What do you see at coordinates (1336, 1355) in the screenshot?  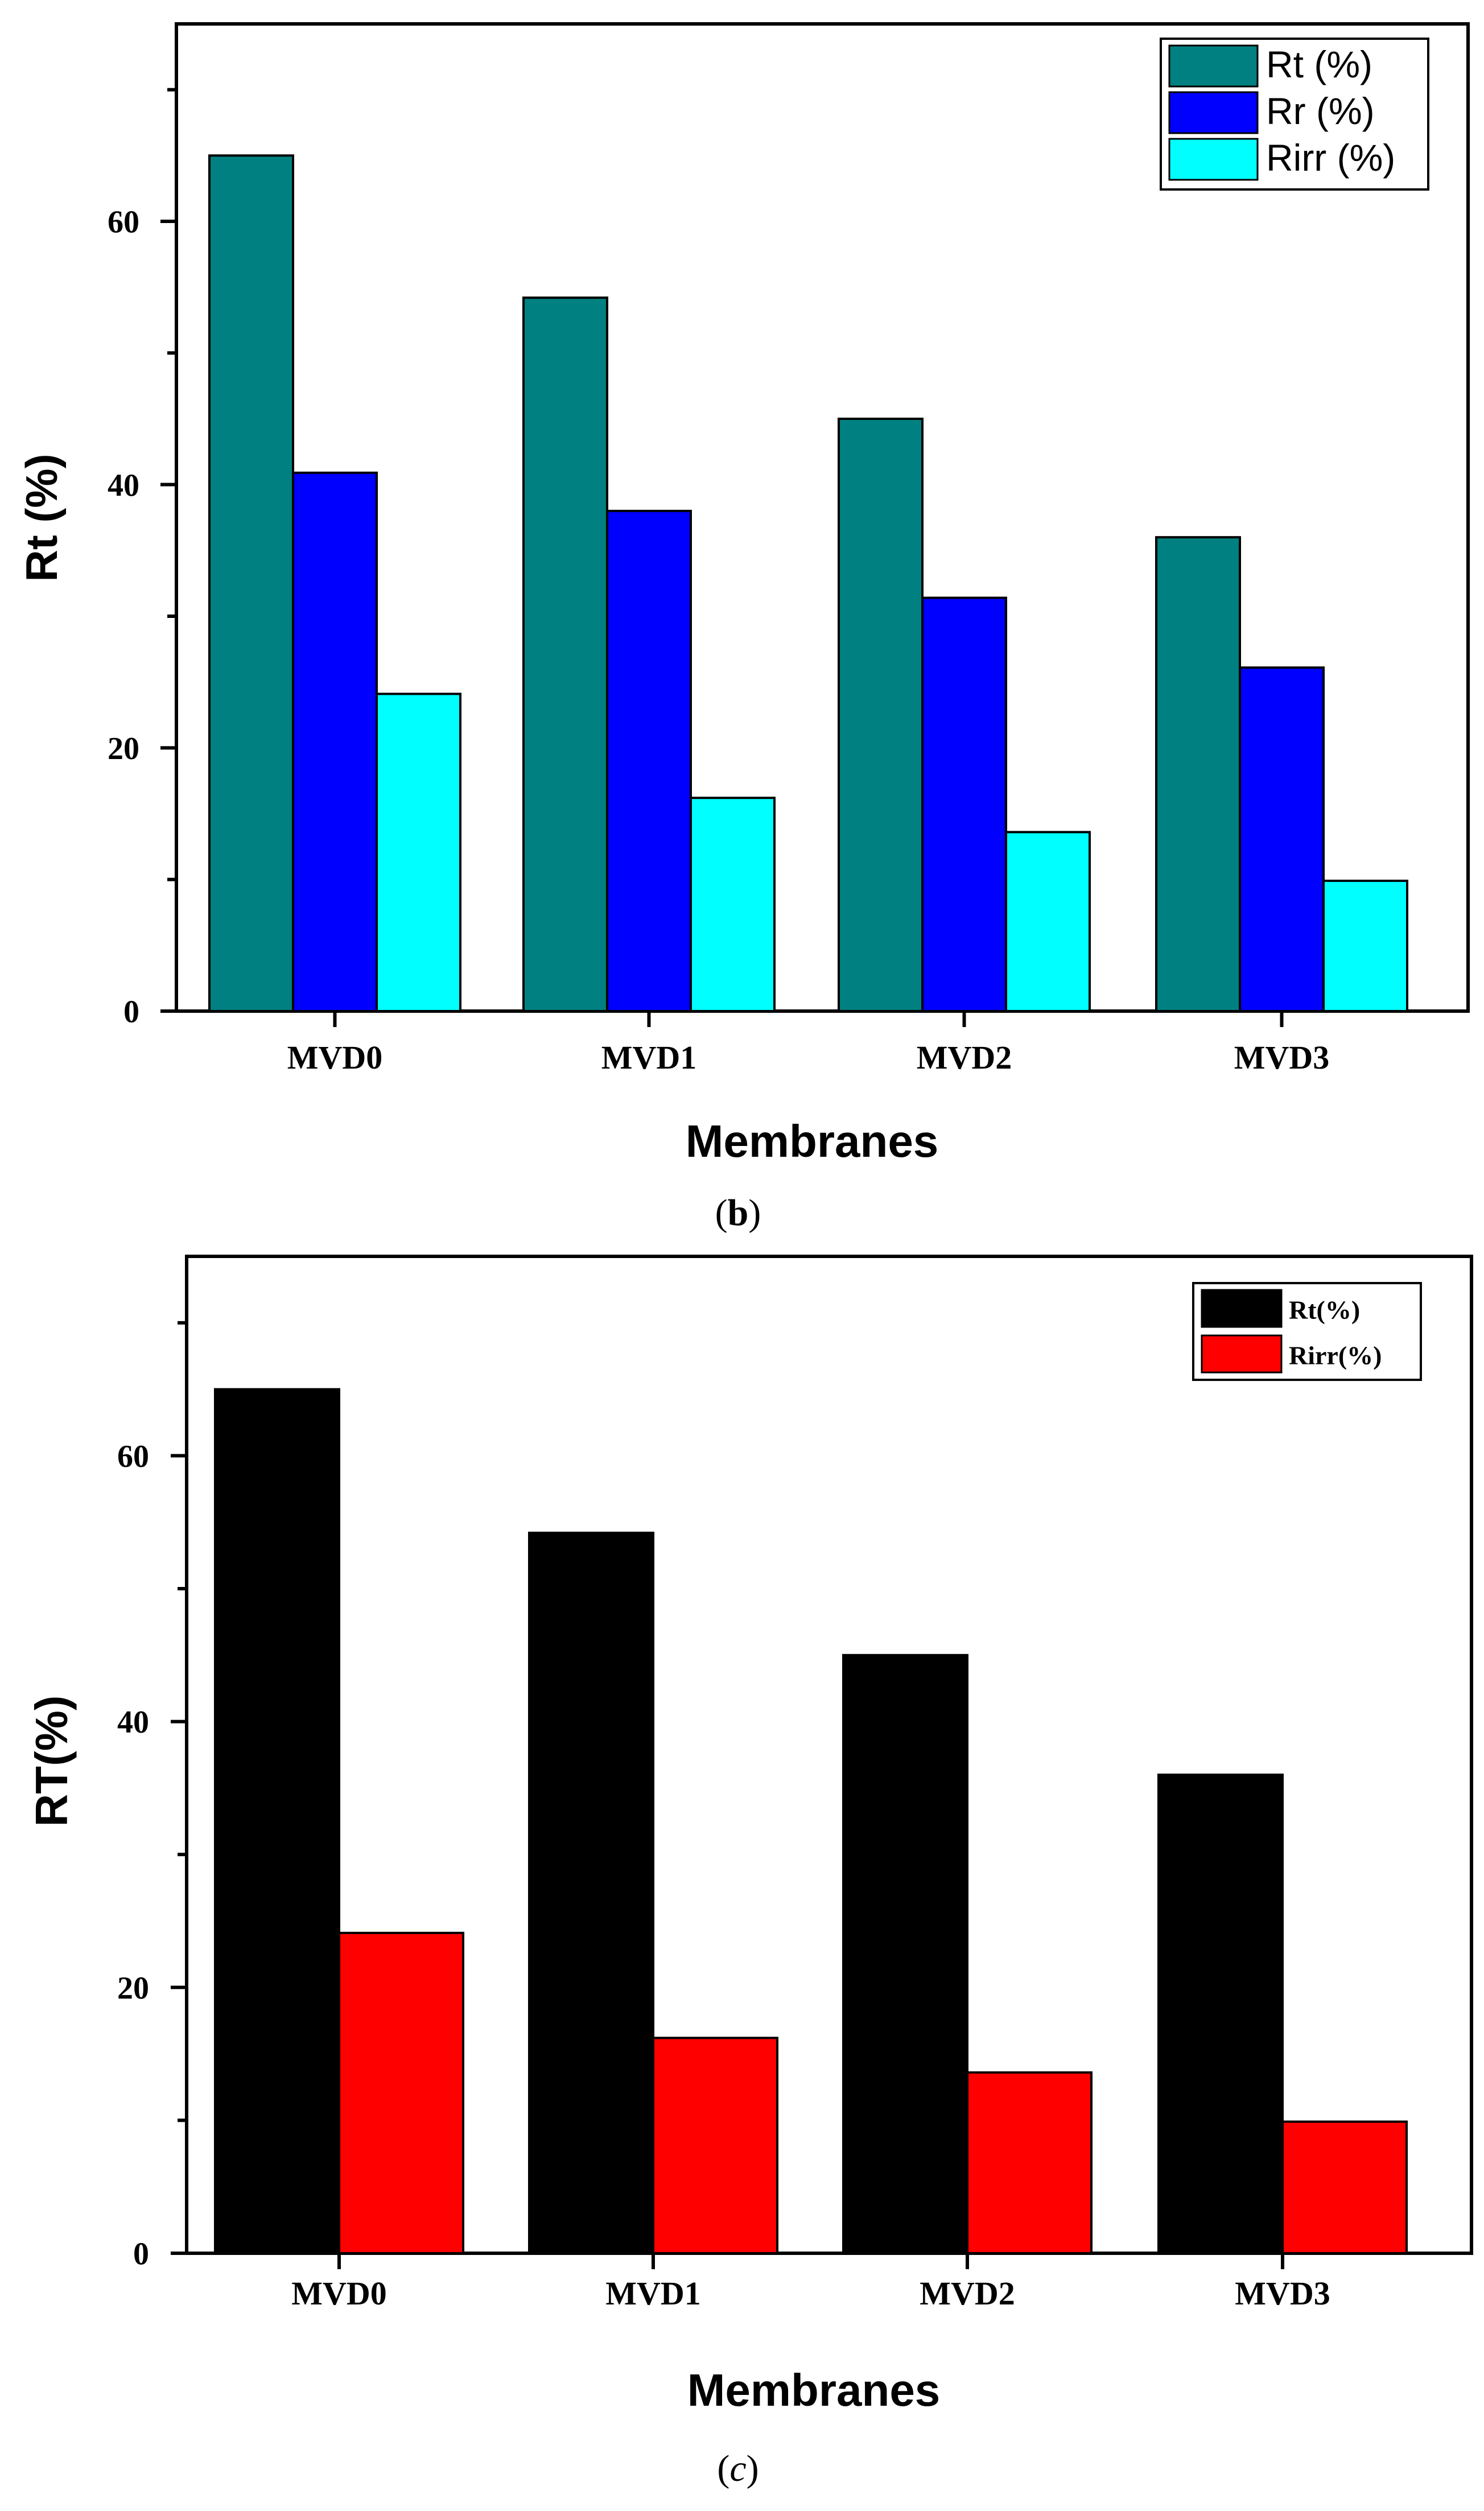 I see `legend-label: Rirr(%)` at bounding box center [1336, 1355].